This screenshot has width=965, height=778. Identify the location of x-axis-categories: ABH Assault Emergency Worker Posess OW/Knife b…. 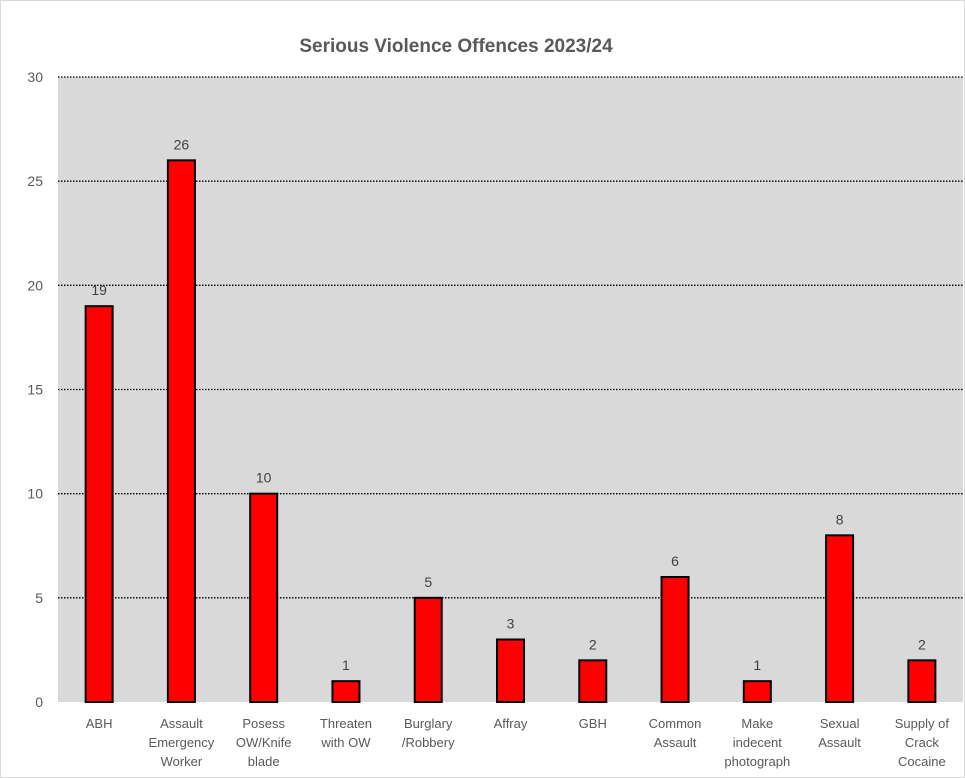
(518, 742).